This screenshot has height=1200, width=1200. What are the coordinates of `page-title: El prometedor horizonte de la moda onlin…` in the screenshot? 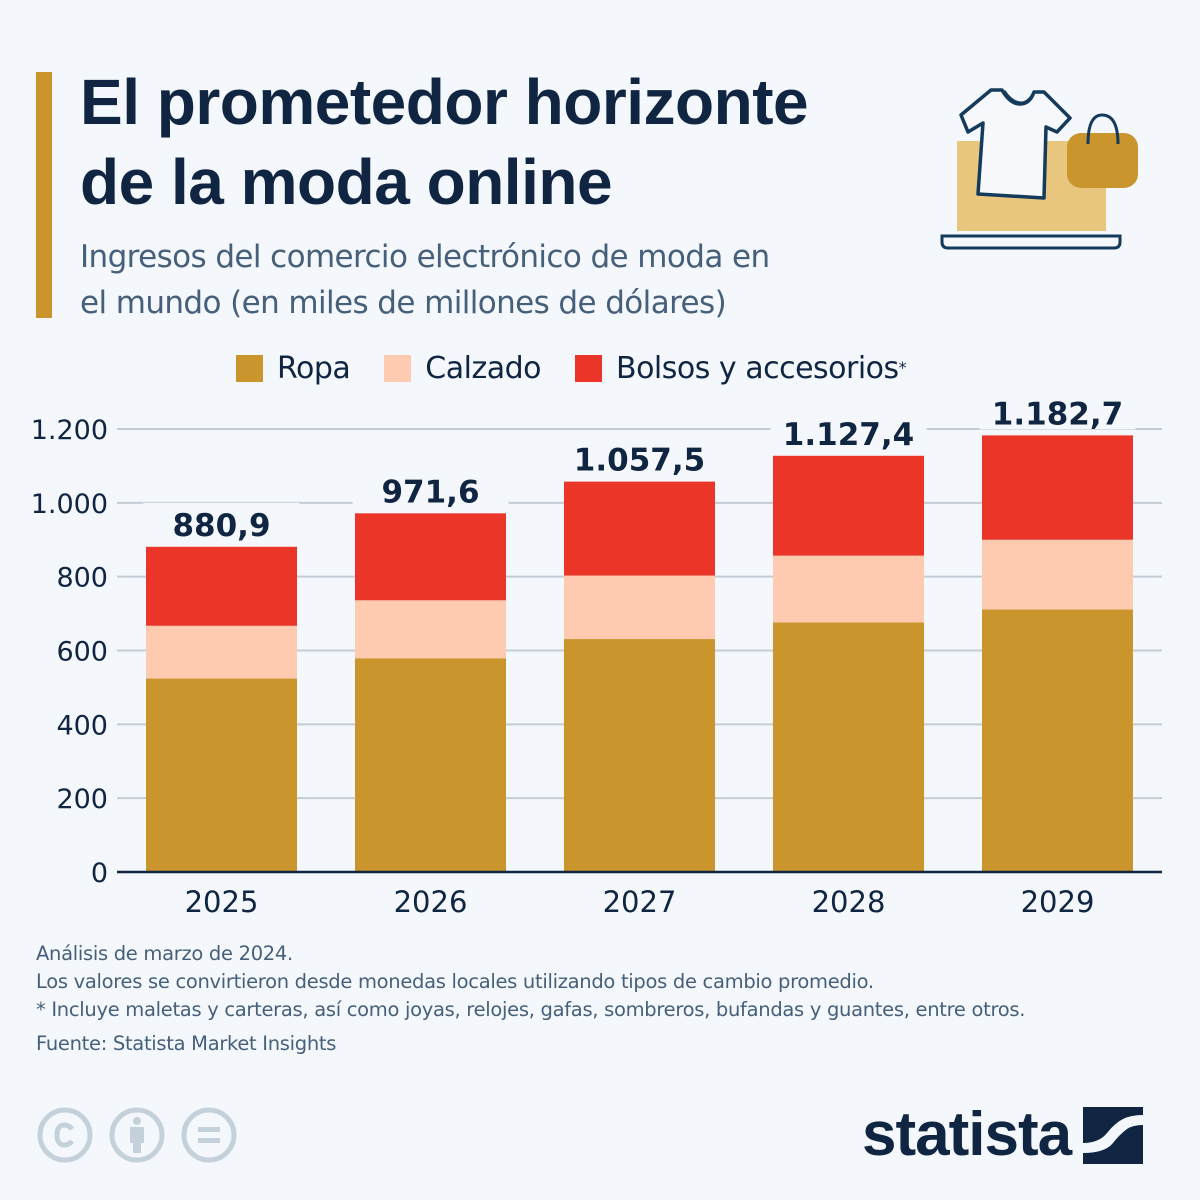 It's located at (510, 142).